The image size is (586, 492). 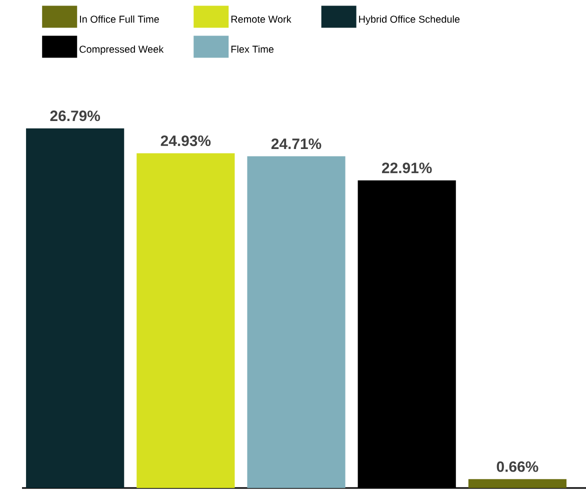 What do you see at coordinates (119, 19) in the screenshot?
I see `legend-label: In Office Full Time` at bounding box center [119, 19].